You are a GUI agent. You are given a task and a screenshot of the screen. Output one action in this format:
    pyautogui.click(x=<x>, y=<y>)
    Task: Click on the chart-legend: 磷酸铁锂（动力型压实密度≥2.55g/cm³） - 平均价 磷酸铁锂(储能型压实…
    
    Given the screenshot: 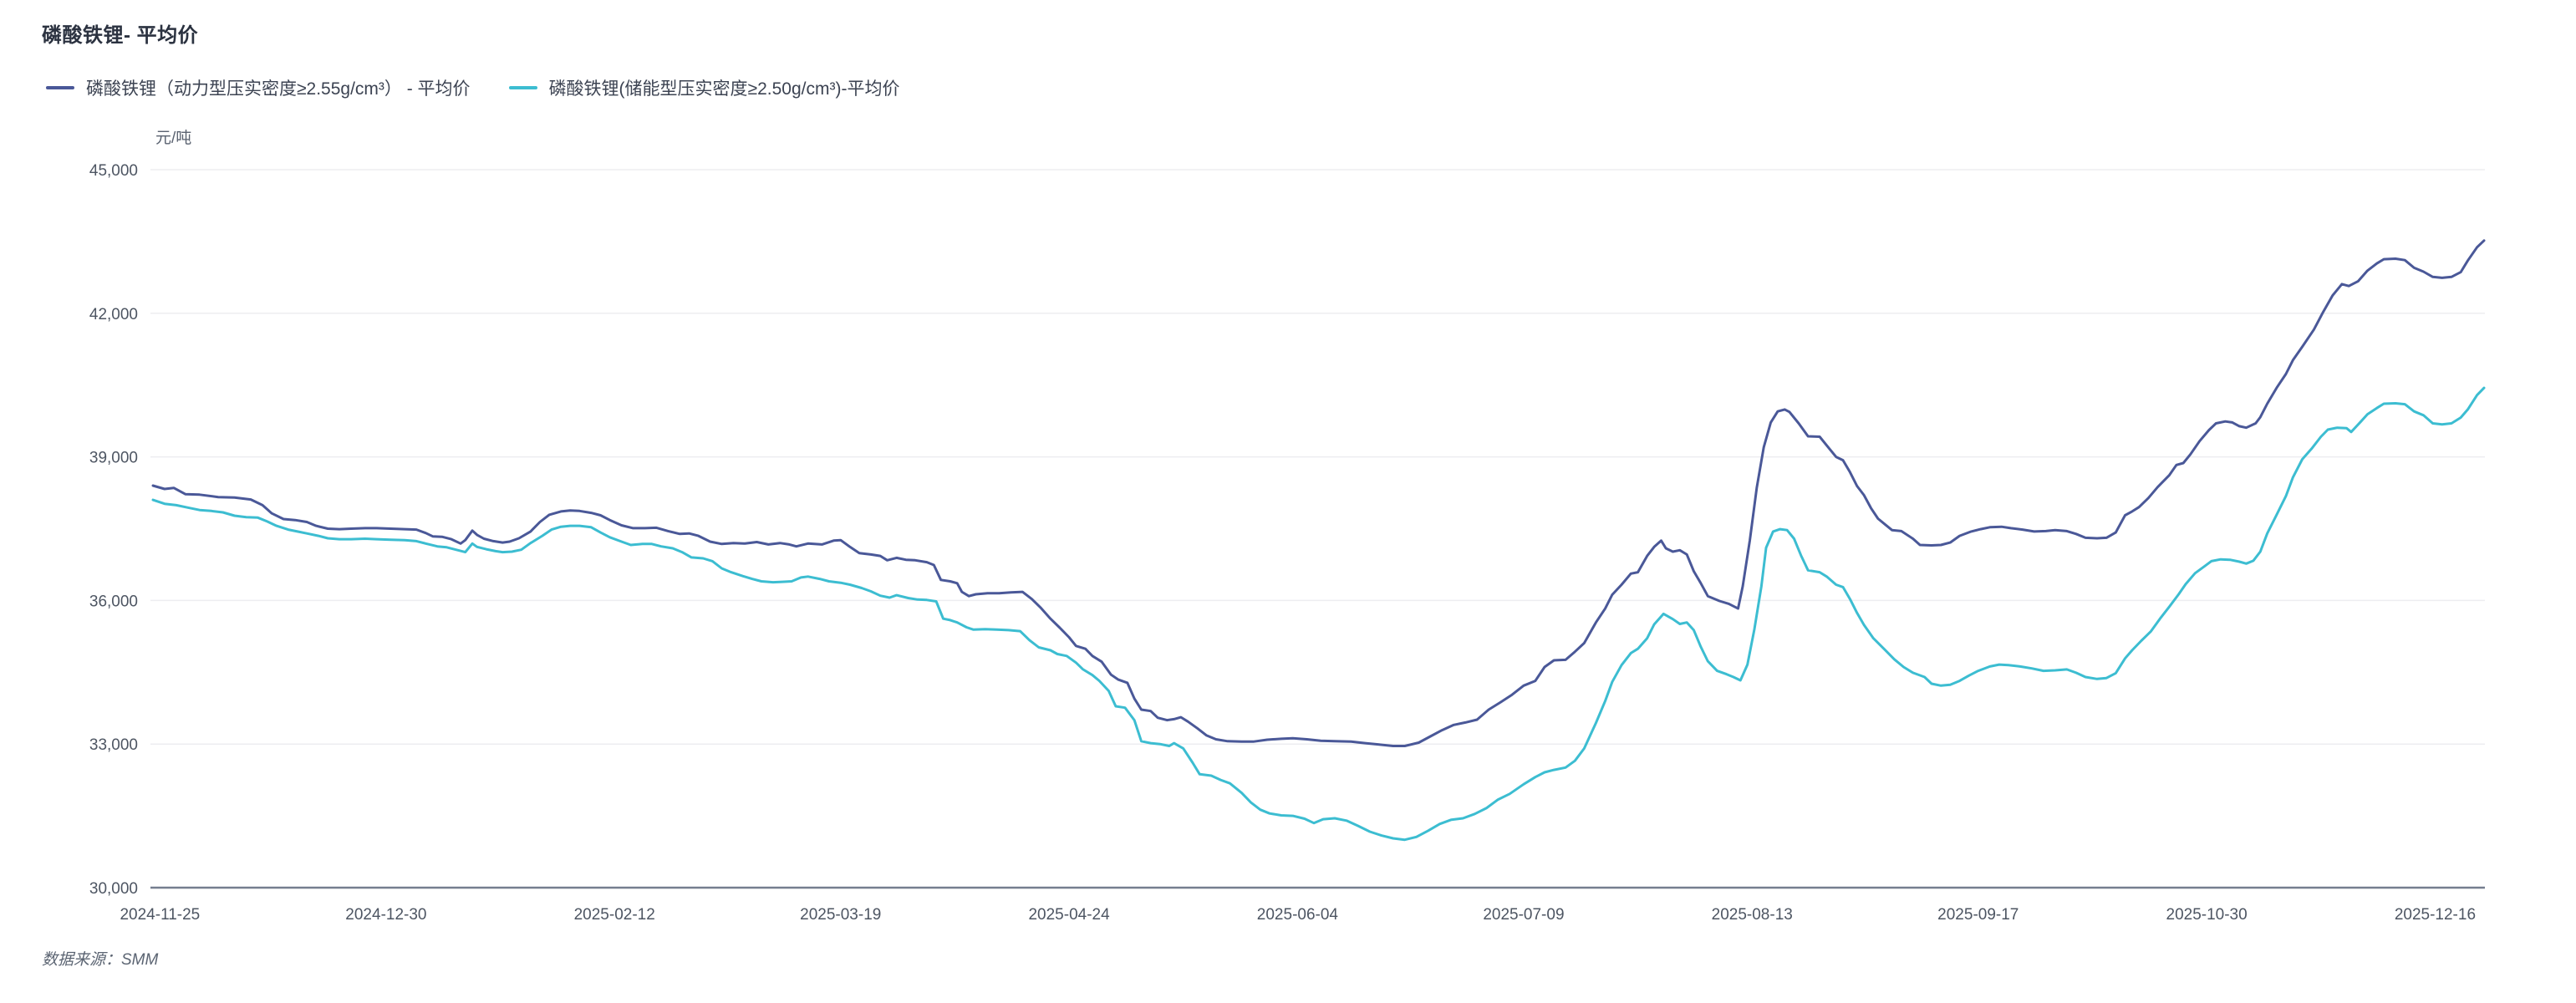 What is the action you would take?
    pyautogui.click(x=472, y=88)
    